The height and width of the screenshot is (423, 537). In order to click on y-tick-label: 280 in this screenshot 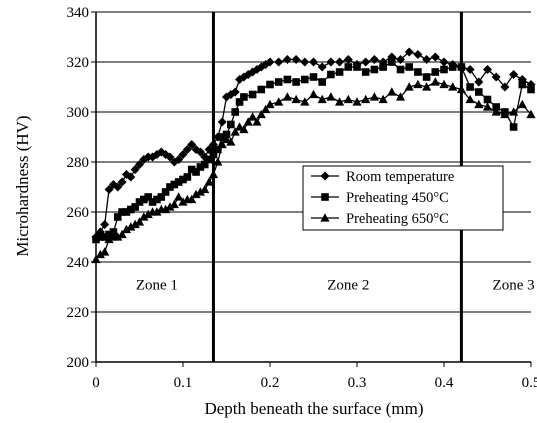, I will do `click(78, 163)`.